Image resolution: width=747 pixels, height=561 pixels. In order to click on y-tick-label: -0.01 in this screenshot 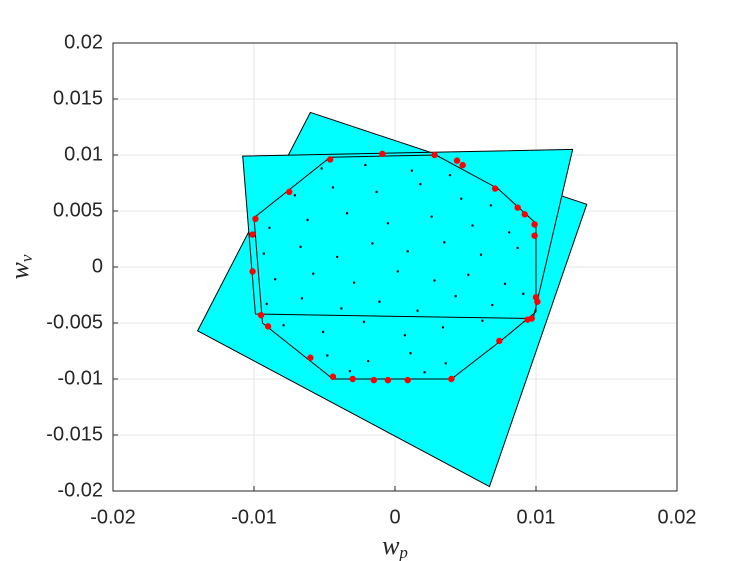, I will do `click(80, 378)`.